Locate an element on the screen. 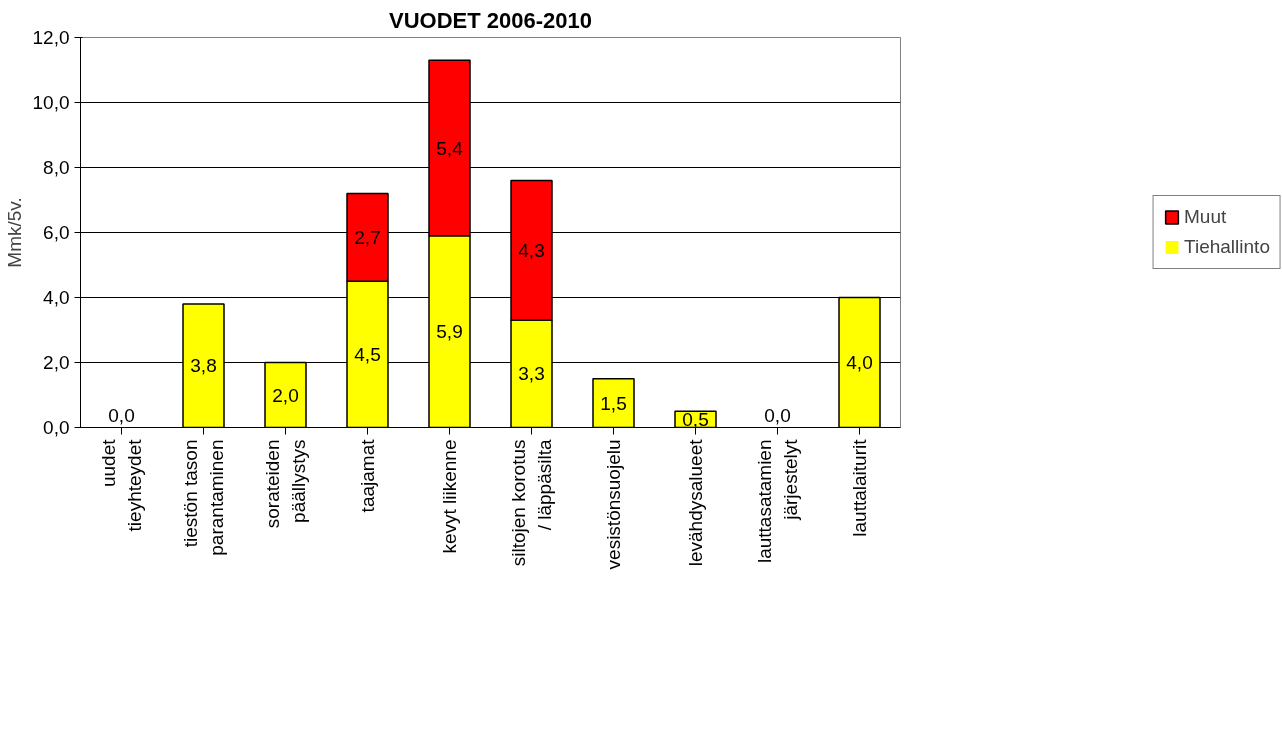 The image size is (1282, 734). legend-label: Tiehallinto is located at coordinates (1227, 247).